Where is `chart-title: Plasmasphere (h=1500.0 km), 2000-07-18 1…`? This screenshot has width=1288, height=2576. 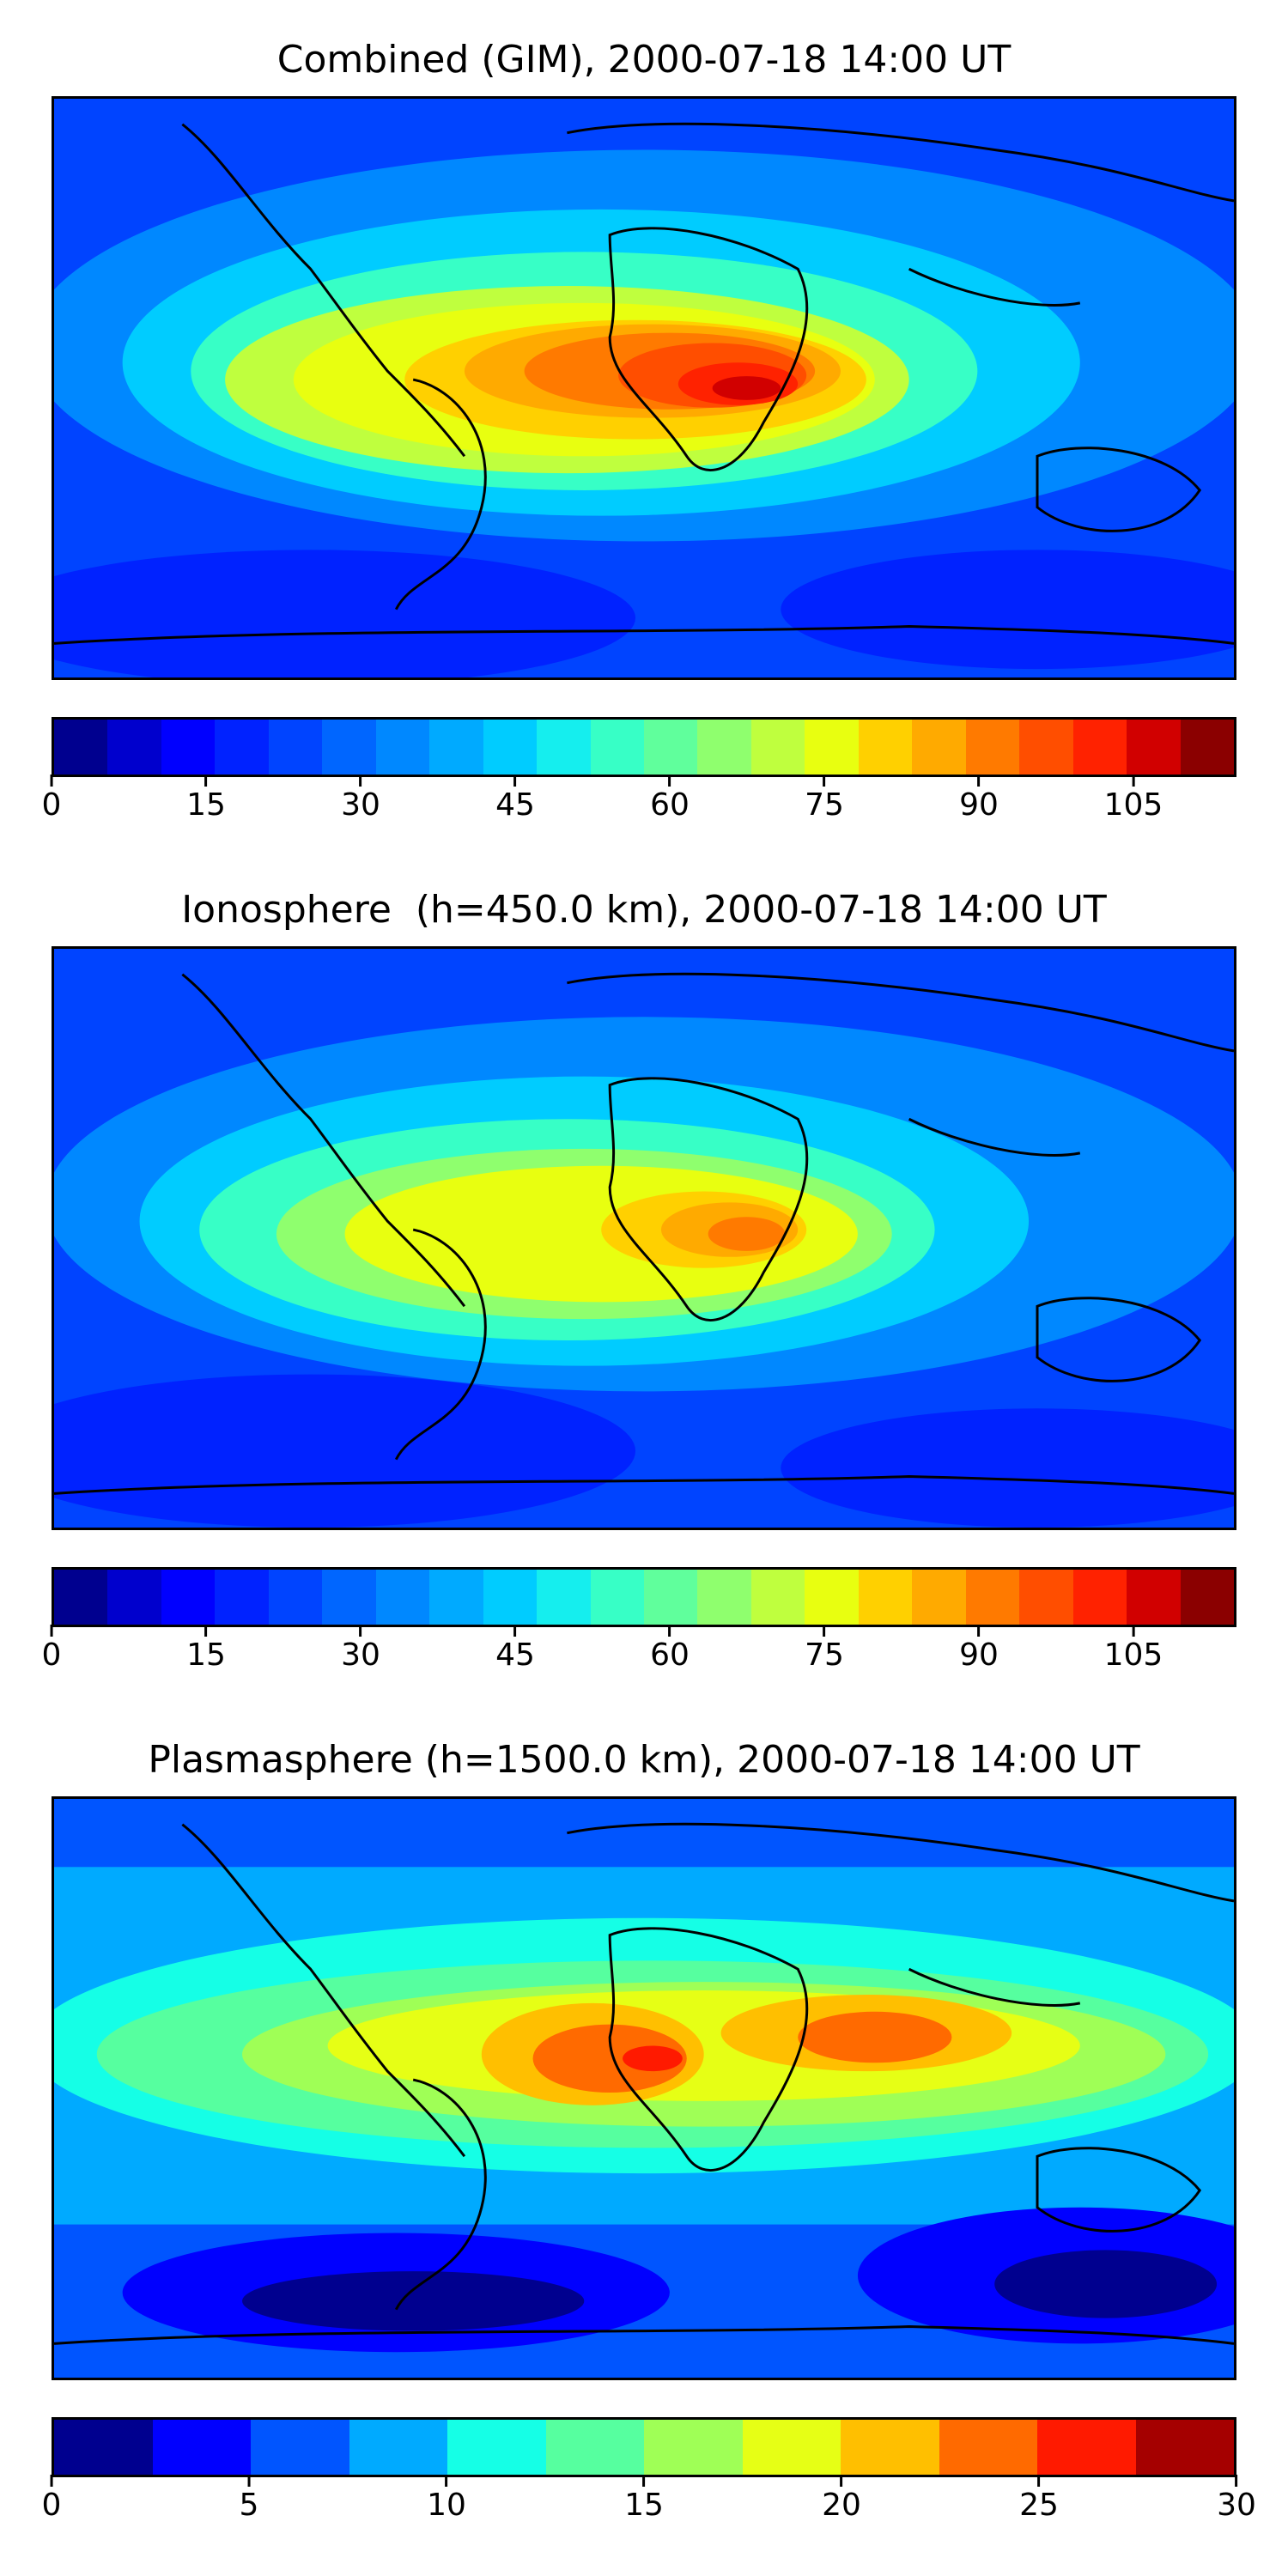 chart-title: Plasmasphere (h=1500.0 km), 2000-07-18 1… is located at coordinates (644, 1760).